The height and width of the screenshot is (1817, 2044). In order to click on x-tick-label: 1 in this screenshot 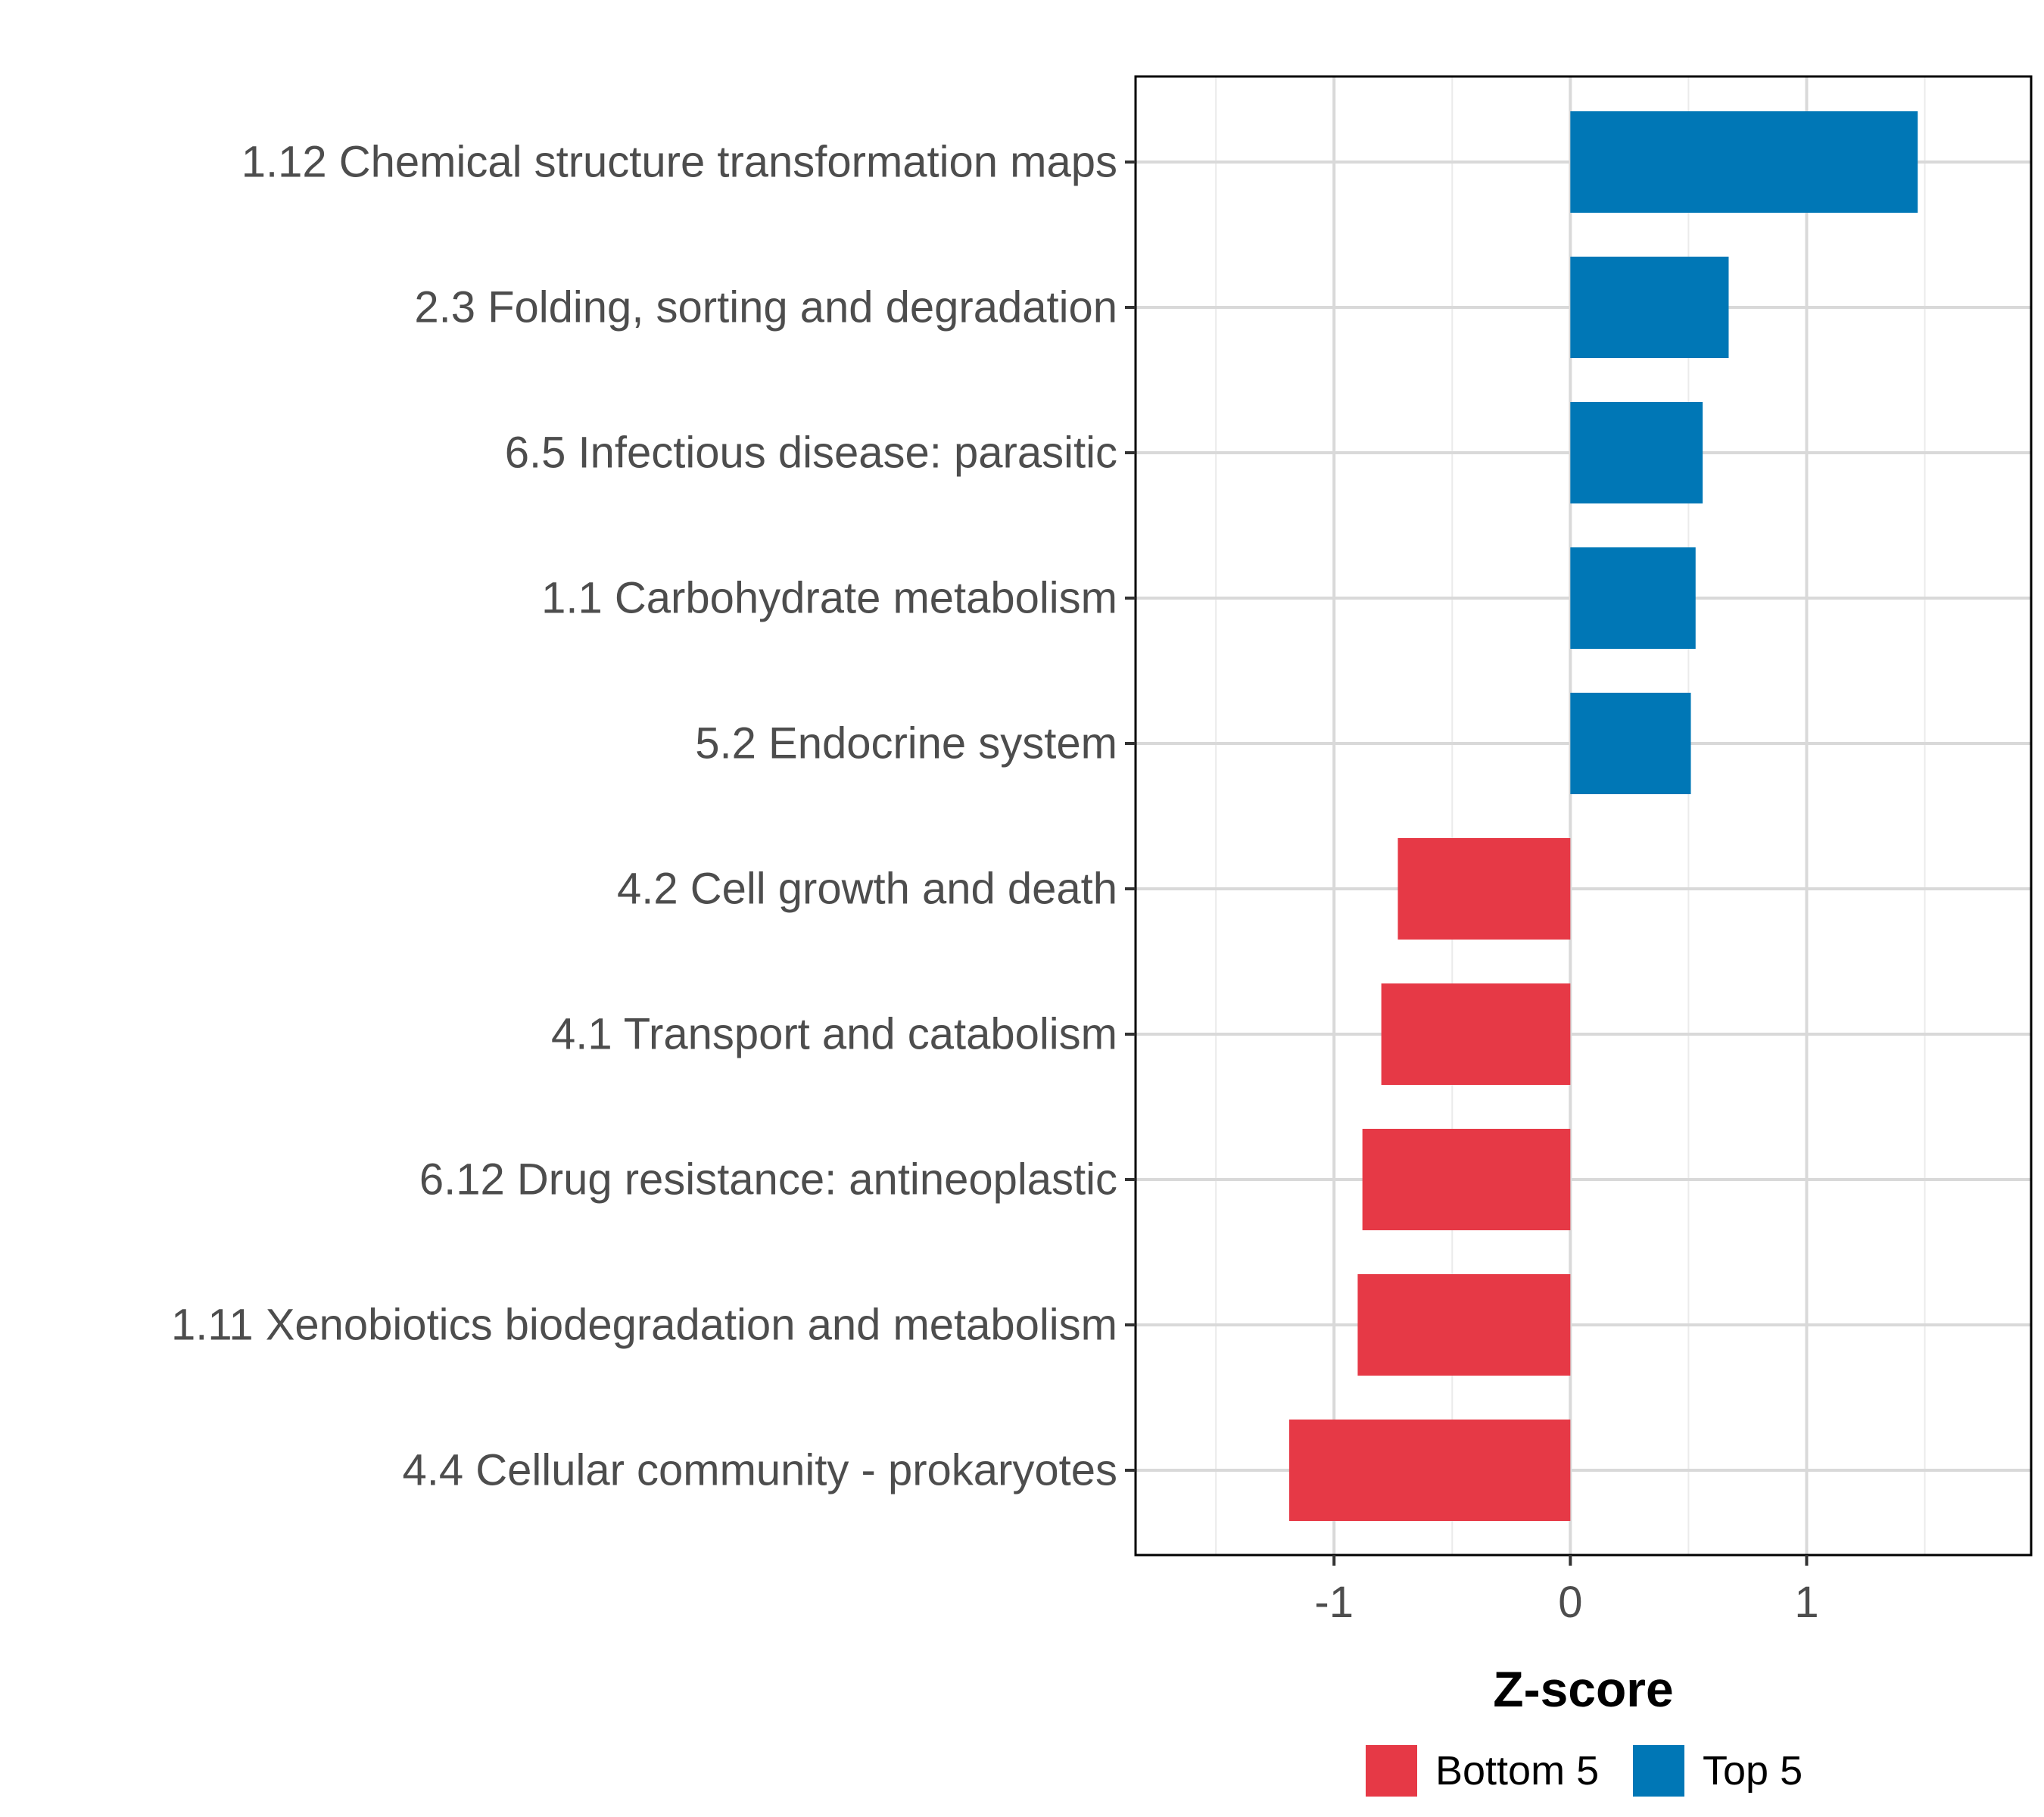, I will do `click(1806, 1602)`.